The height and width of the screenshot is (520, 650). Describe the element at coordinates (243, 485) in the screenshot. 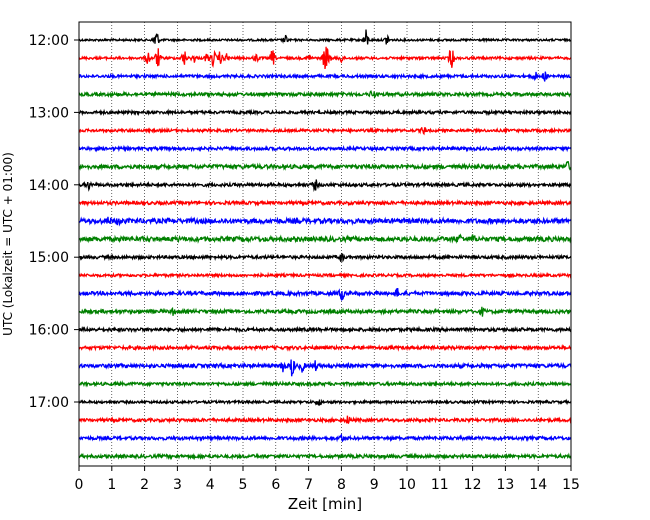

I see `x-tick-label-5: 5` at that location.